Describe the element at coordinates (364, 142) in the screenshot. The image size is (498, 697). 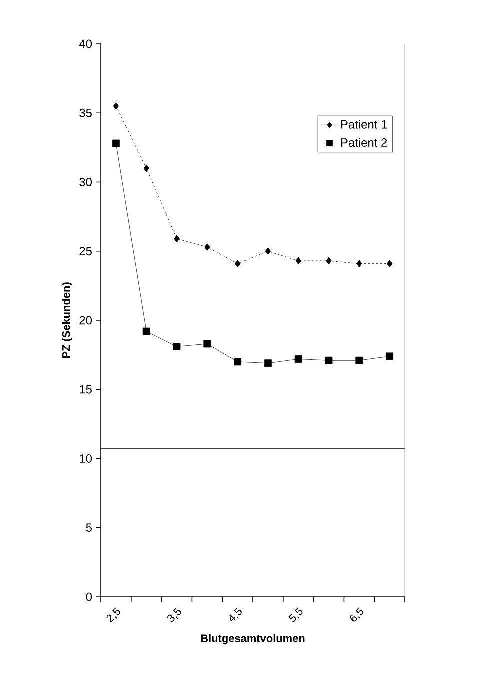
I see `legend-label: Patient 2` at that location.